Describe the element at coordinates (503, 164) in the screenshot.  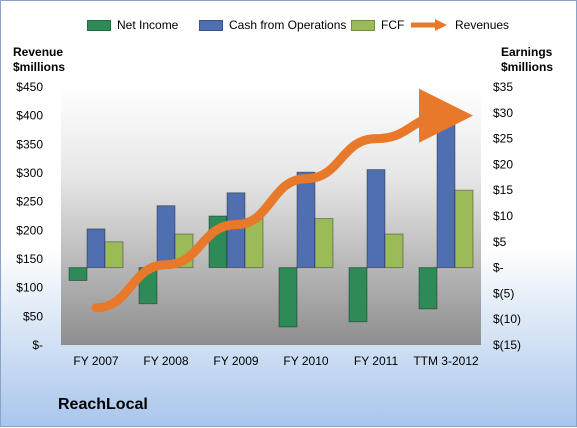
I see `right-tick-label: $20` at that location.